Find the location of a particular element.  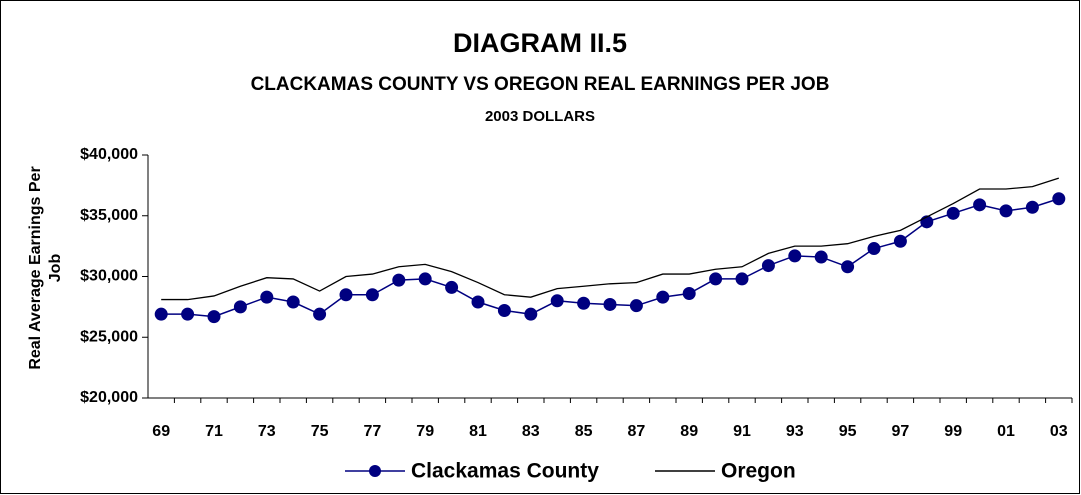

x-tick-label: 85 is located at coordinates (584, 431).